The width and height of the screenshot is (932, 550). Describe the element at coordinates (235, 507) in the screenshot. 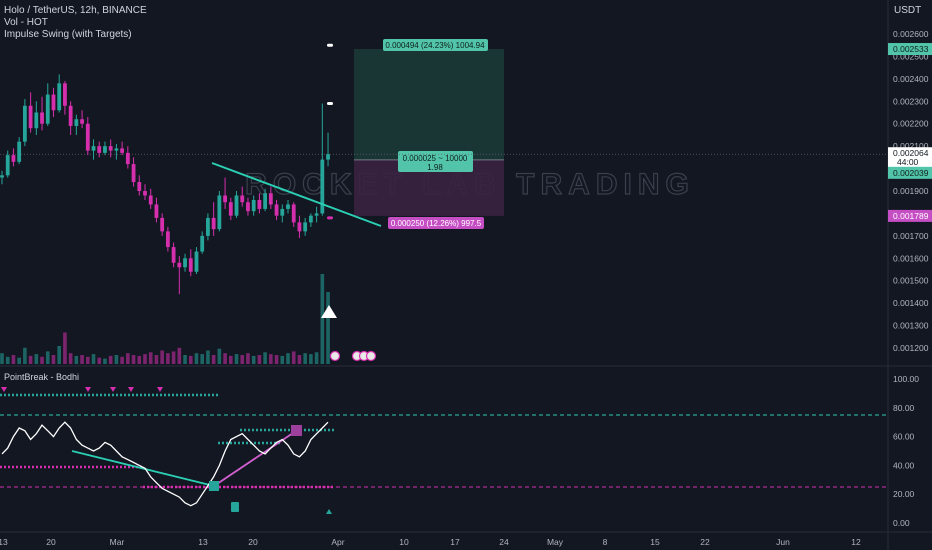

I see `osc-signal-icon` at that location.